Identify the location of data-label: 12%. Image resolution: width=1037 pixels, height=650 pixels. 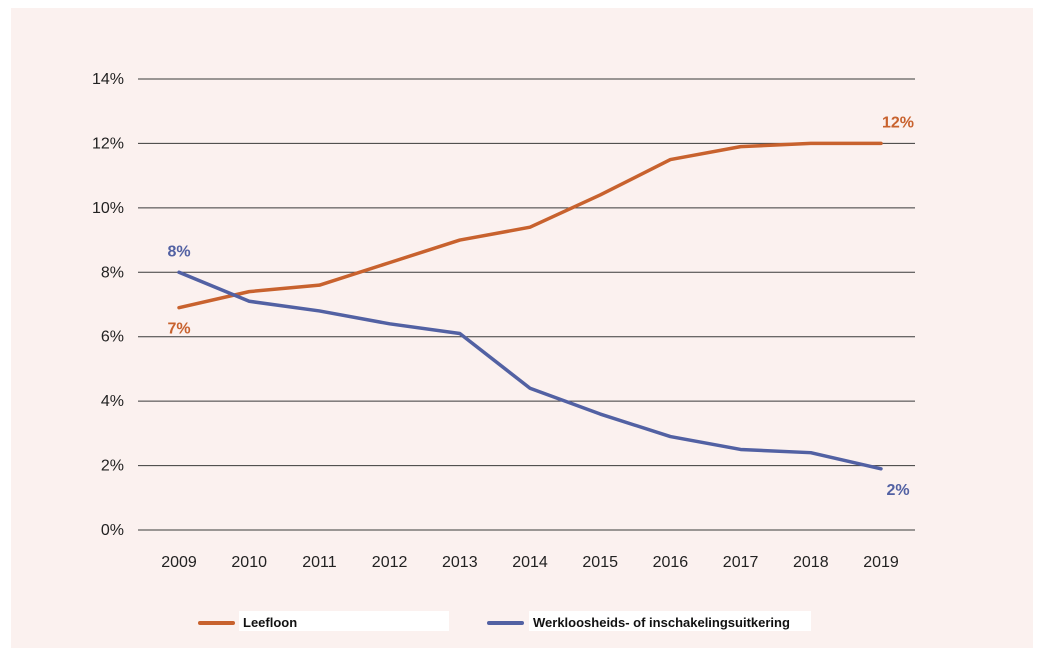
(898, 122).